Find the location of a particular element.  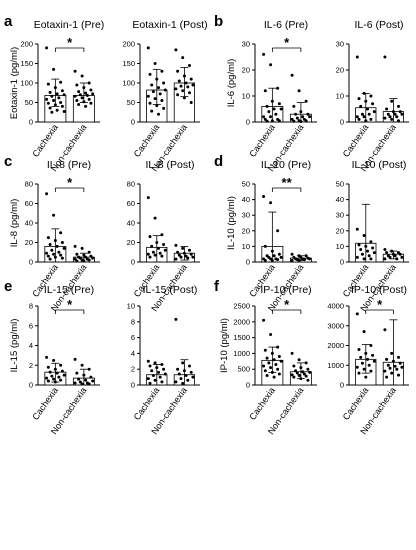

y-tick-label: 50 is located at coordinates (29, 102).